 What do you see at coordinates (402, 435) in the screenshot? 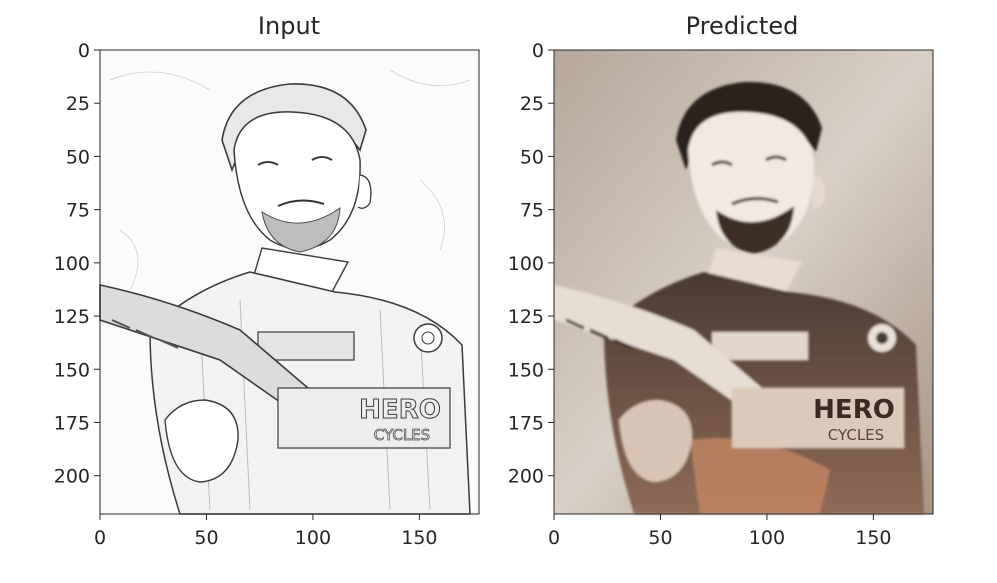
I see `input-sponsor-text-2: CYCLES` at bounding box center [402, 435].